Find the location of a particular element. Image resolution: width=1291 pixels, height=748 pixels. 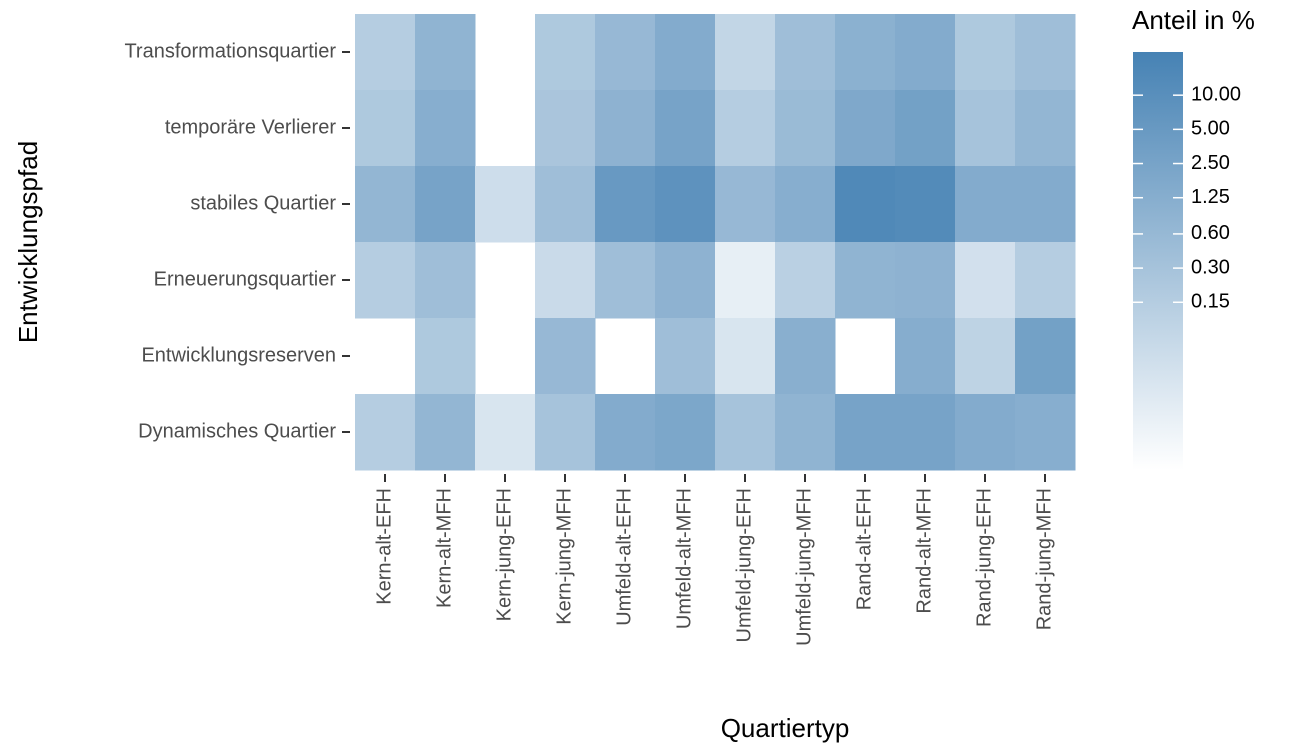

y-tick-label: Dynamisches Quartier is located at coordinates (237, 431).